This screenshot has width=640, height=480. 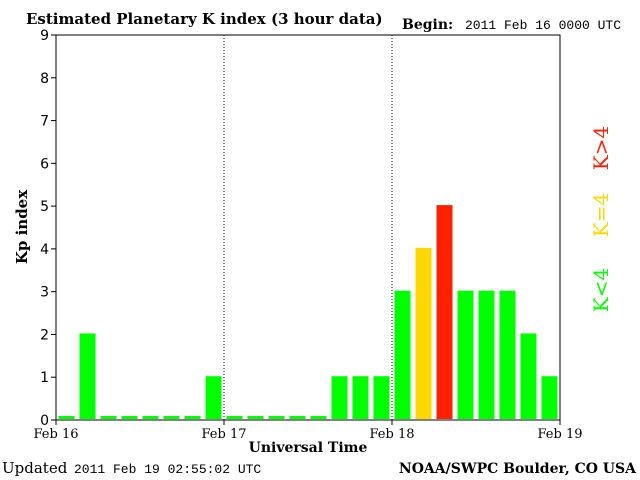 I want to click on x-axis-ticks: Feb 16 Feb 17 Feb 18 Feb 19, so click(x=308, y=431).